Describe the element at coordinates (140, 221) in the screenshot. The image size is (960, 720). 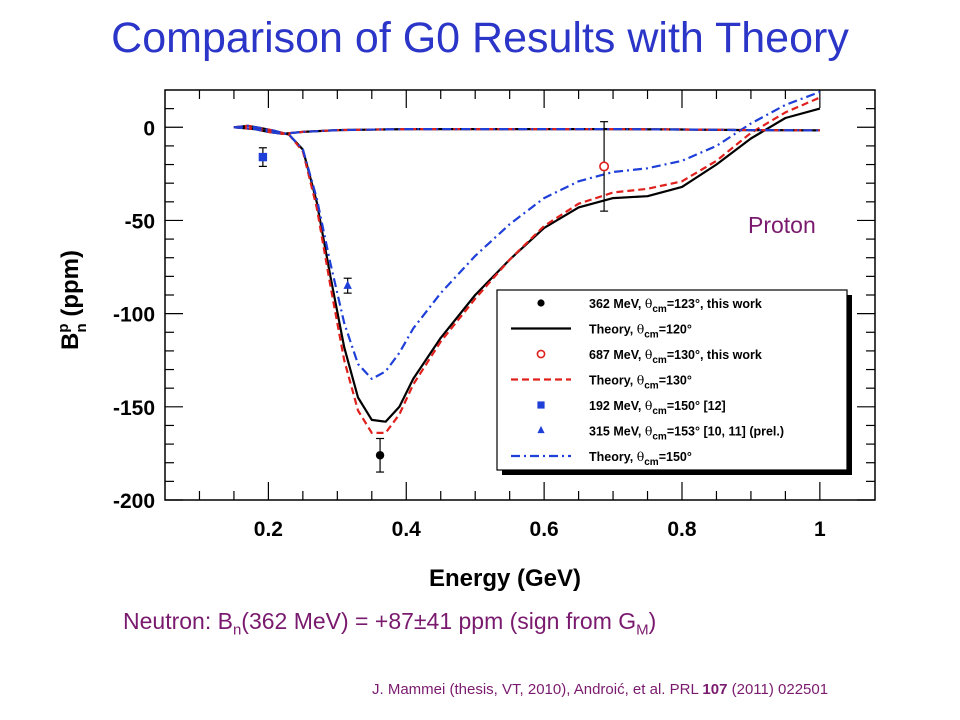
I see `y-tick-label: -50` at that location.